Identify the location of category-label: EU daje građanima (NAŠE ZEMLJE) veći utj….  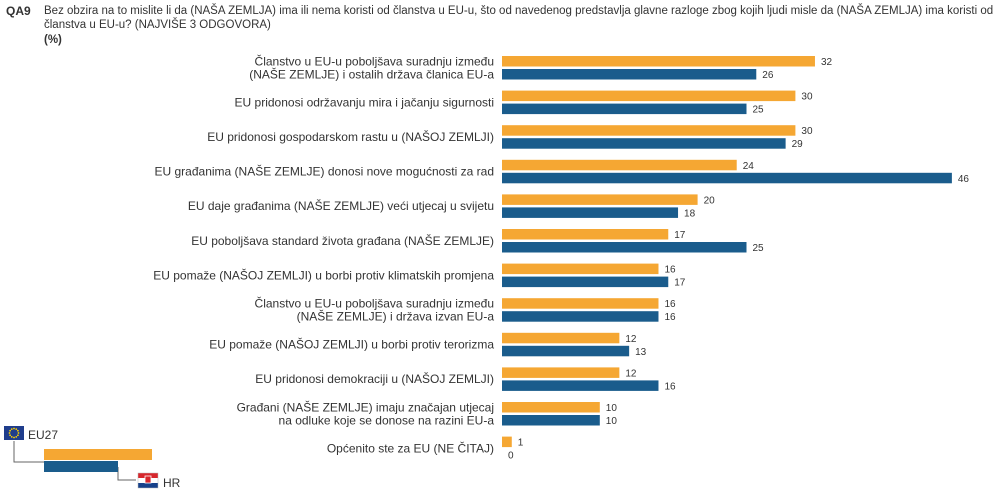
(341, 205).